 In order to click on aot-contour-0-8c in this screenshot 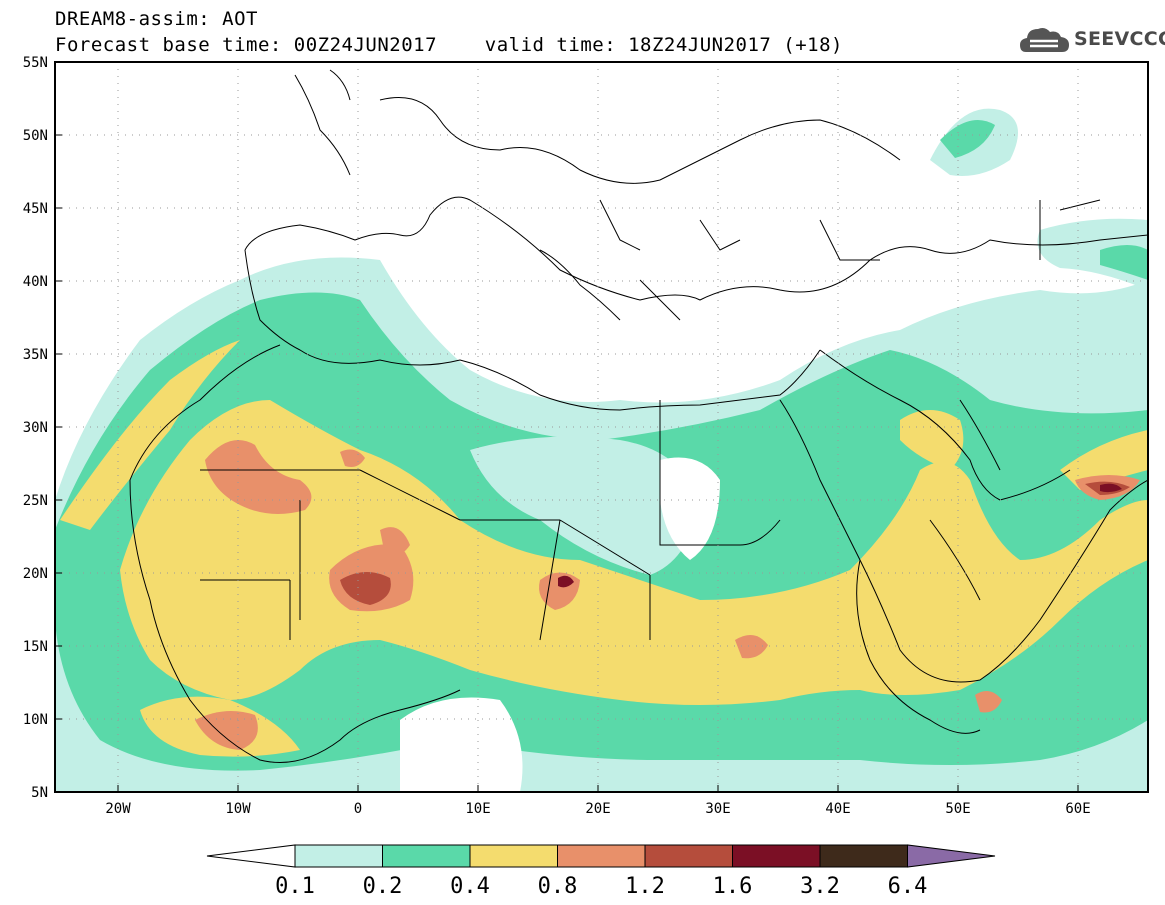, I will do `click(395, 542)`.